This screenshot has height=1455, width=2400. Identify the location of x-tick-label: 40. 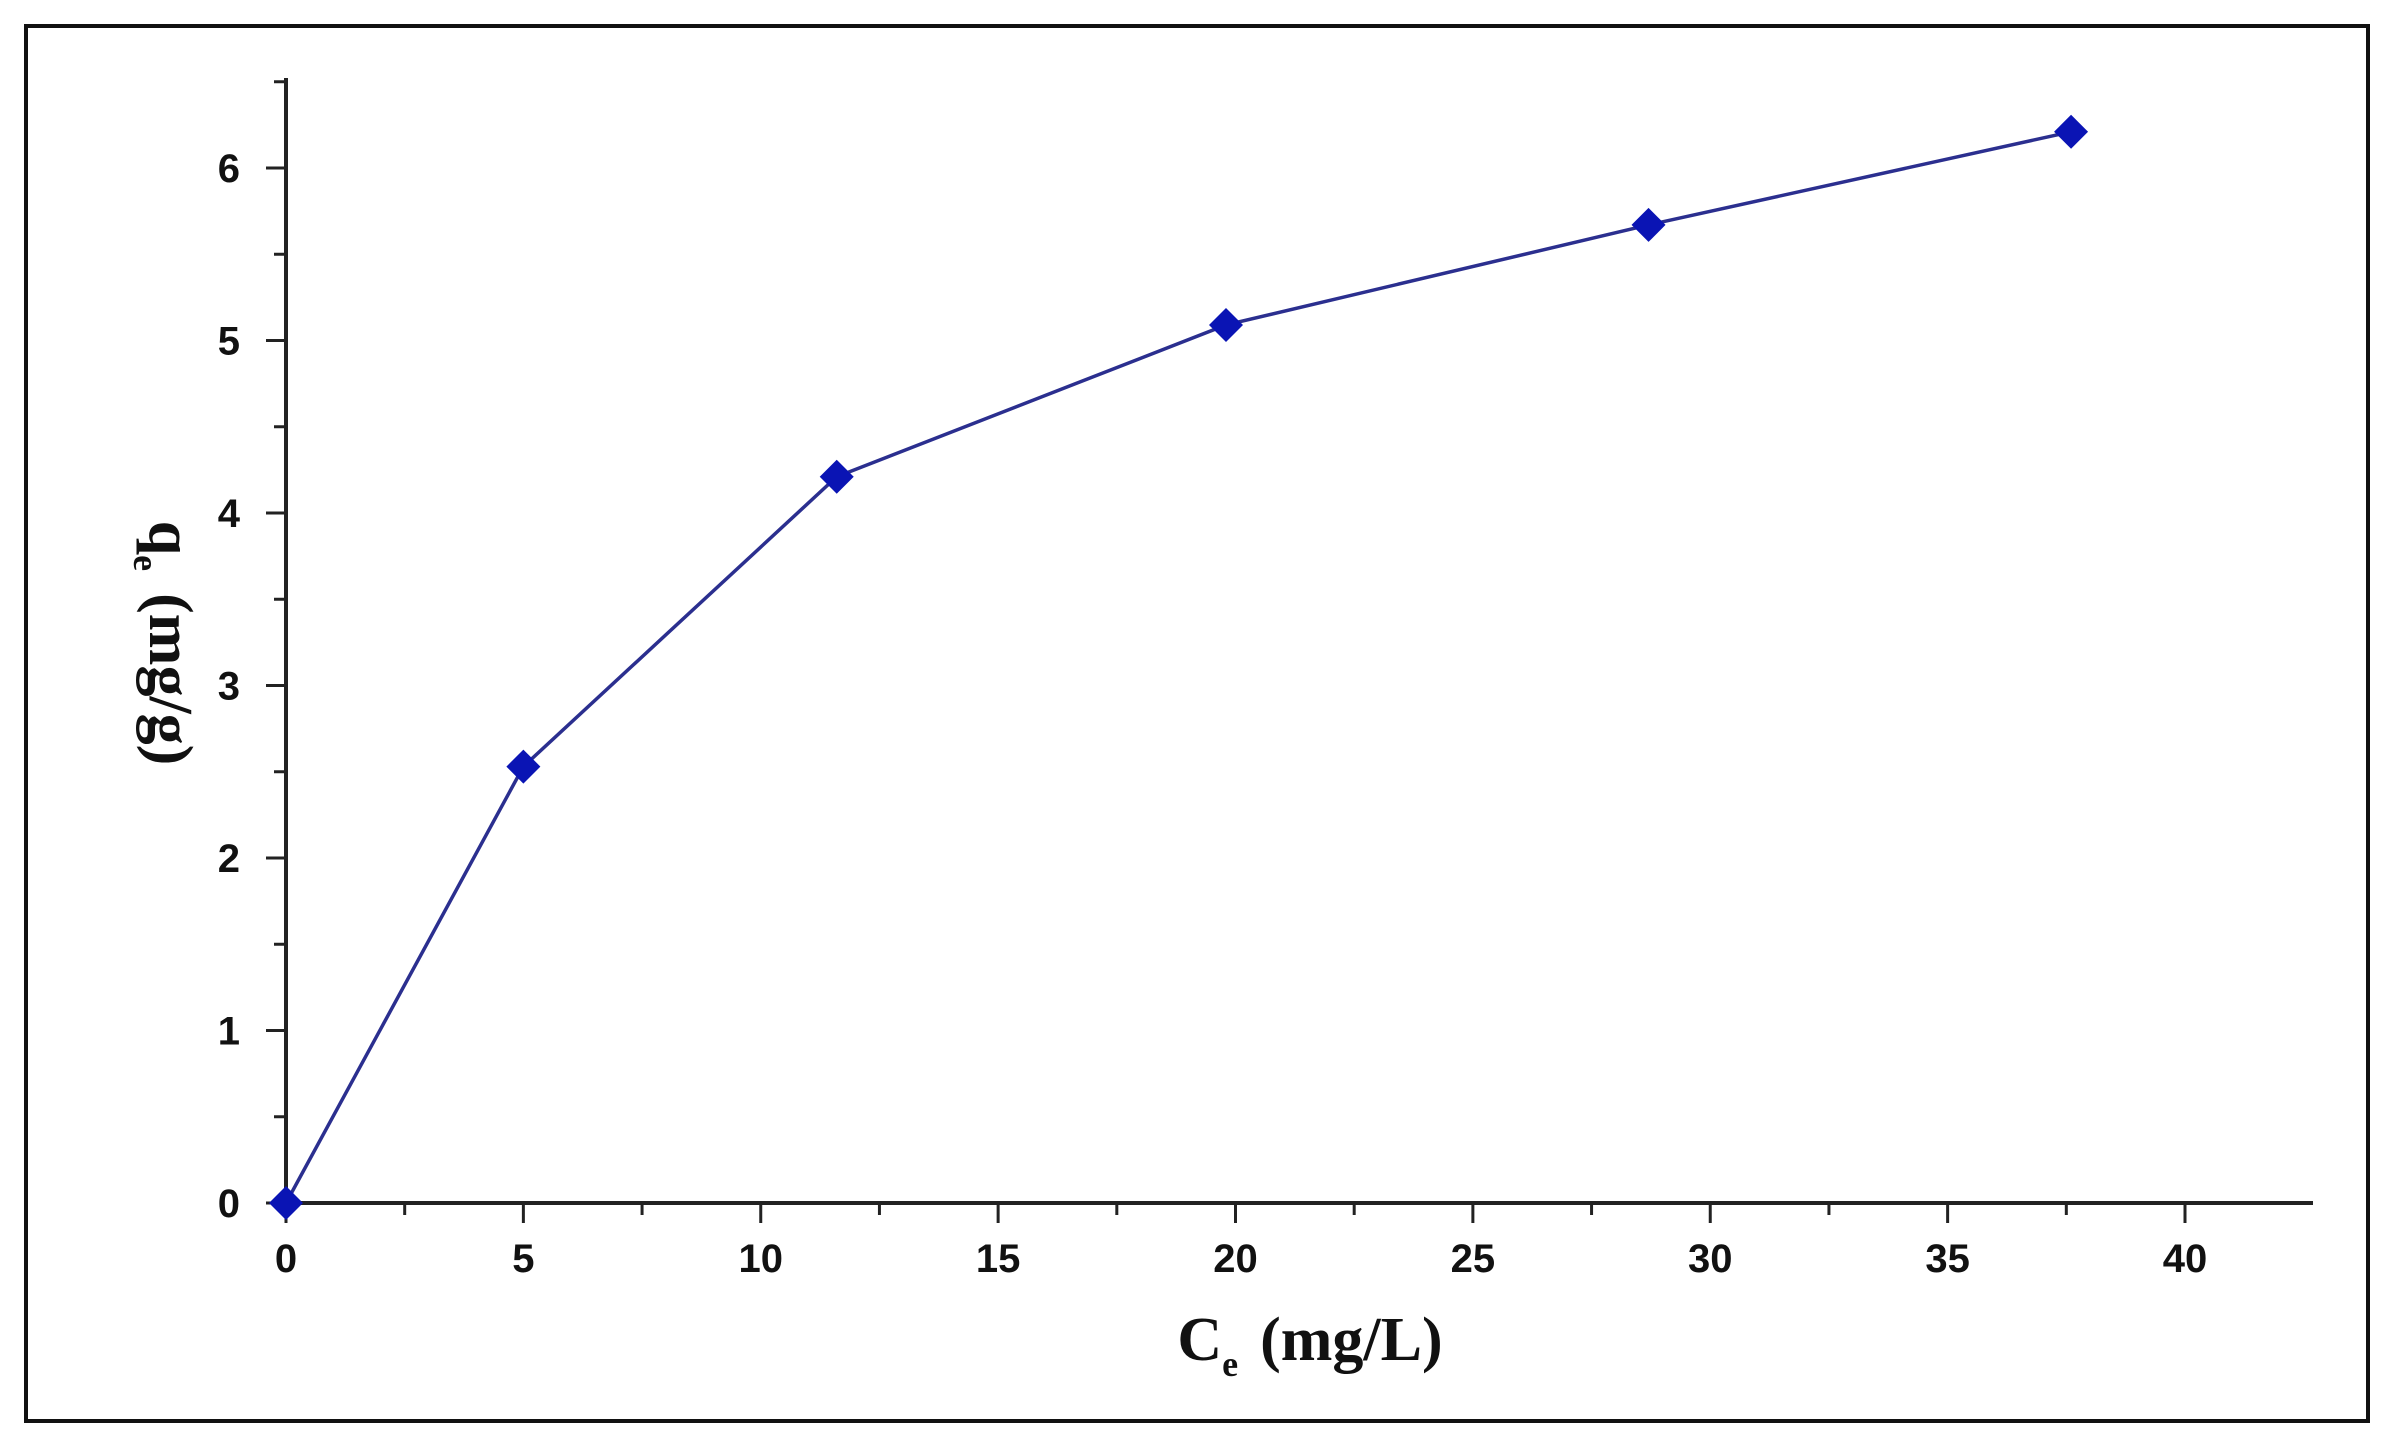
(2185, 1259).